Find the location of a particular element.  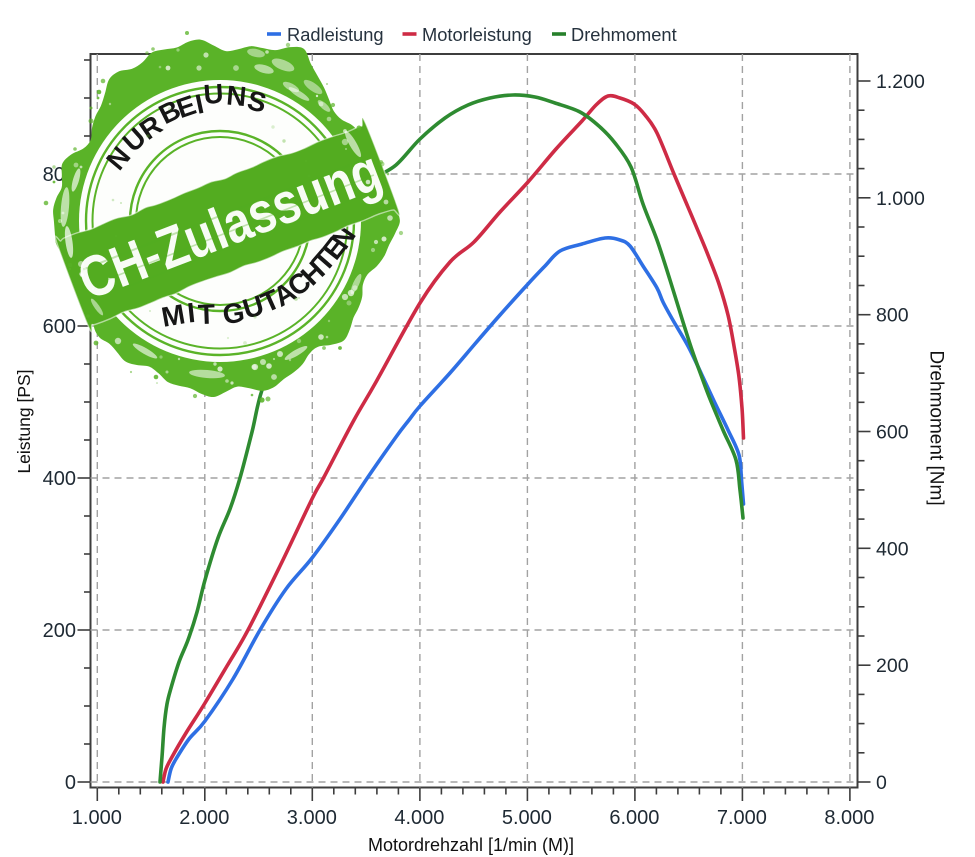

svg-text: Drehmoment [Nm] is located at coordinates (936, 427).